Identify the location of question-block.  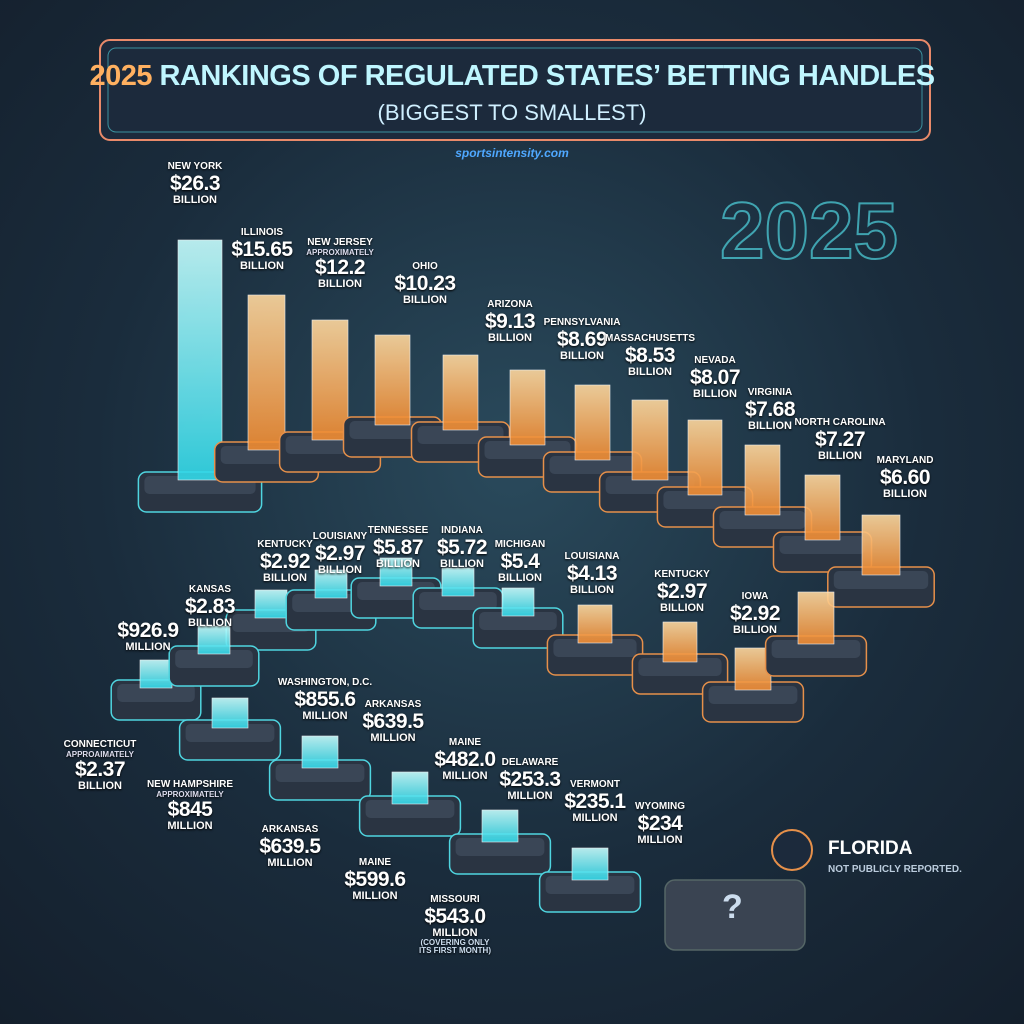
(735, 915).